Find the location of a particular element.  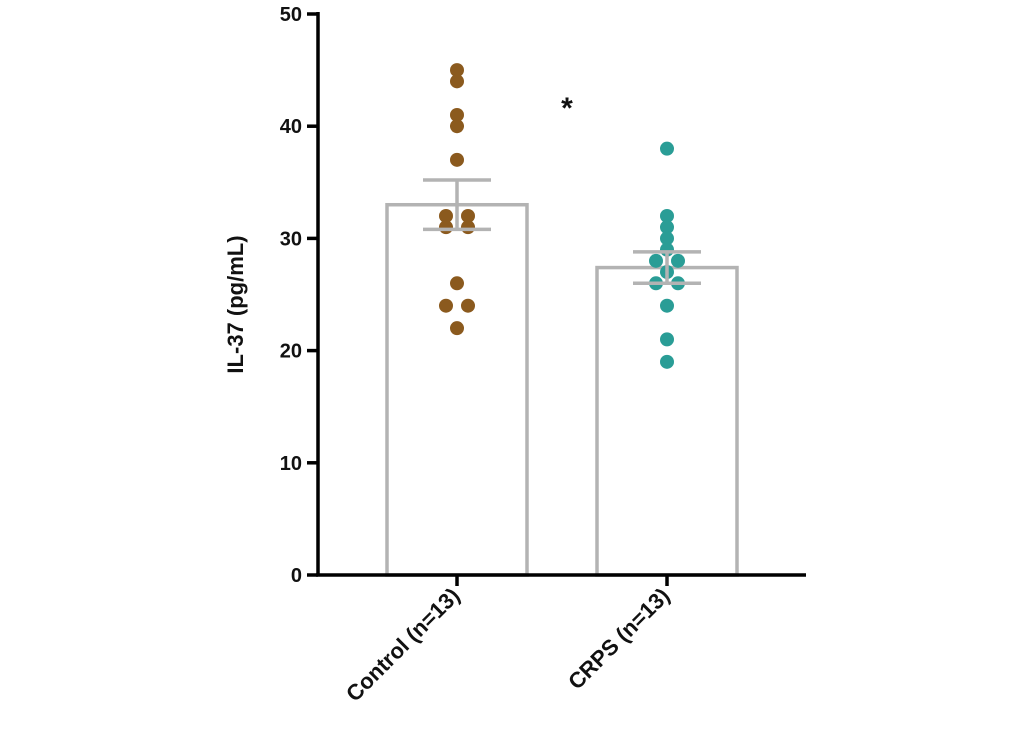

x-tick-label-0: Control (n=13) is located at coordinates (403, 645).